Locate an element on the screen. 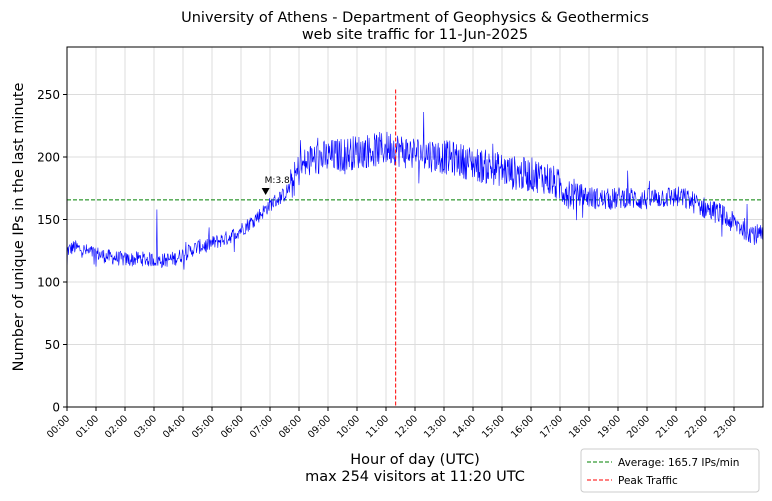 This screenshot has width=772, height=501. x-tick-label: 03:00 is located at coordinates (145, 426).